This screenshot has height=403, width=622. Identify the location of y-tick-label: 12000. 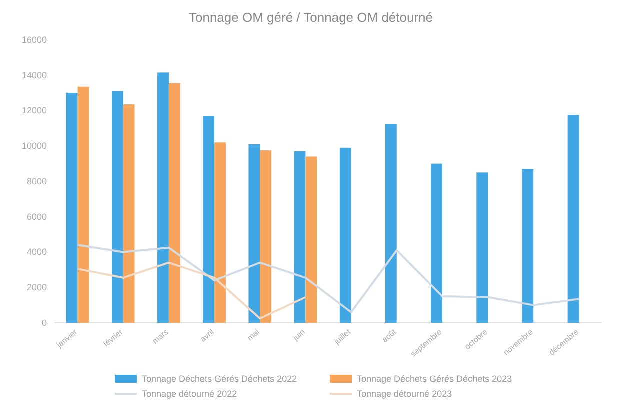
(34, 111).